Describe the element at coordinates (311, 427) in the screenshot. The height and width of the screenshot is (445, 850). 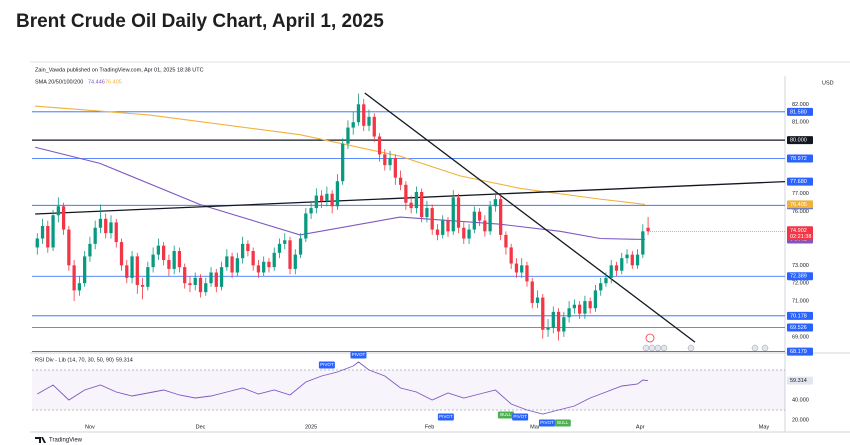
I see `x-tick-label: 2025` at that location.